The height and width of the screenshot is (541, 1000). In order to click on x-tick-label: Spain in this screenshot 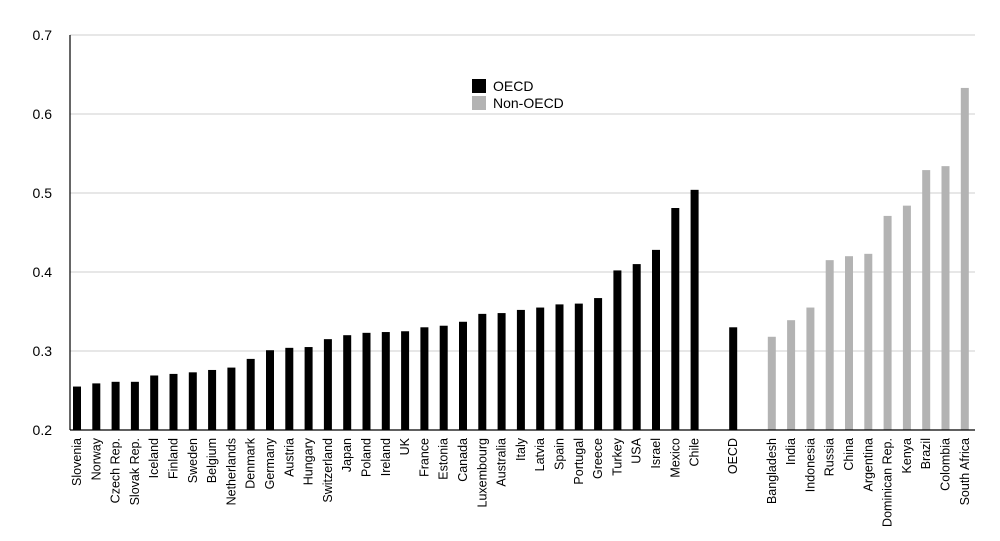, I will do `click(560, 454)`.